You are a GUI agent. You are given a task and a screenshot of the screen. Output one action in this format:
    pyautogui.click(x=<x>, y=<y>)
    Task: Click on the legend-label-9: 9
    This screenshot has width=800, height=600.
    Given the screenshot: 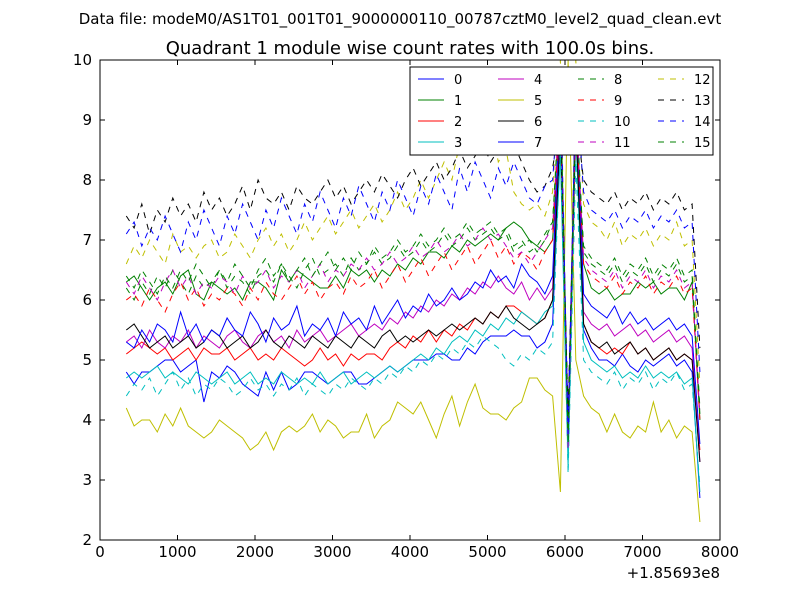 What is the action you would take?
    pyautogui.click(x=618, y=101)
    